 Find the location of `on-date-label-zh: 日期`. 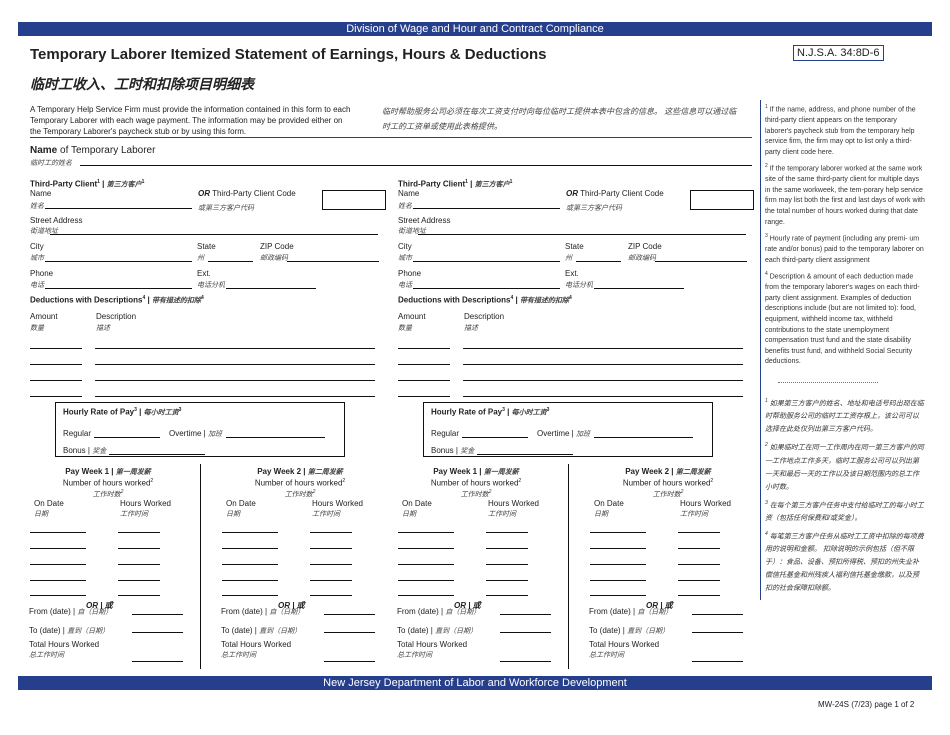

on-date-label-zh: 日期 is located at coordinates (233, 514).